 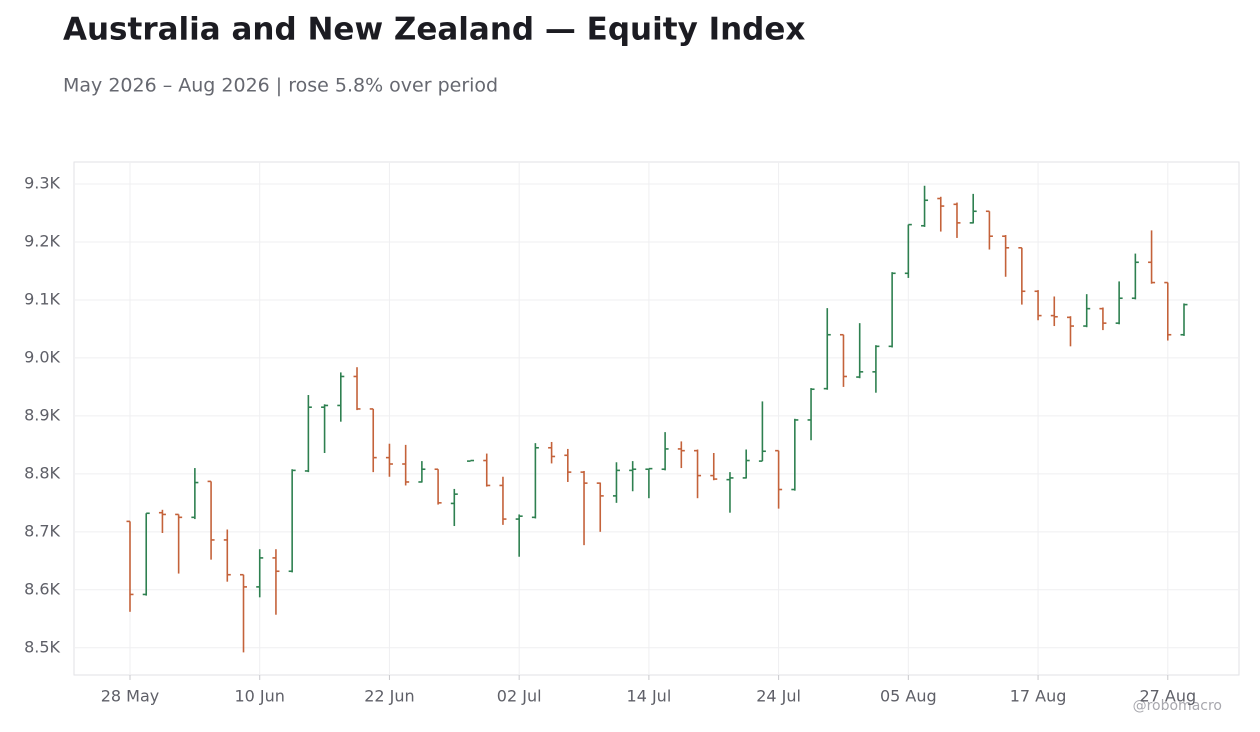 What do you see at coordinates (42, 530) in the screenshot?
I see `y-tick-label: 8.7K` at bounding box center [42, 530].